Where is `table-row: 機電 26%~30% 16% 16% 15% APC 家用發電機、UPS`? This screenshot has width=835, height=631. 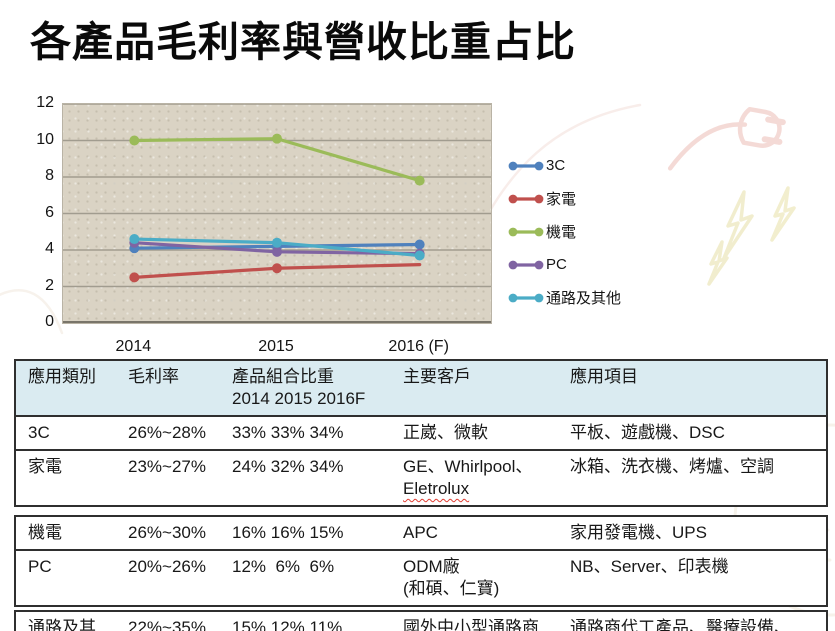 table-row: 機電 26%~30% 16% 16% 15% APC 家用發電機、UPS is located at coordinates (421, 533).